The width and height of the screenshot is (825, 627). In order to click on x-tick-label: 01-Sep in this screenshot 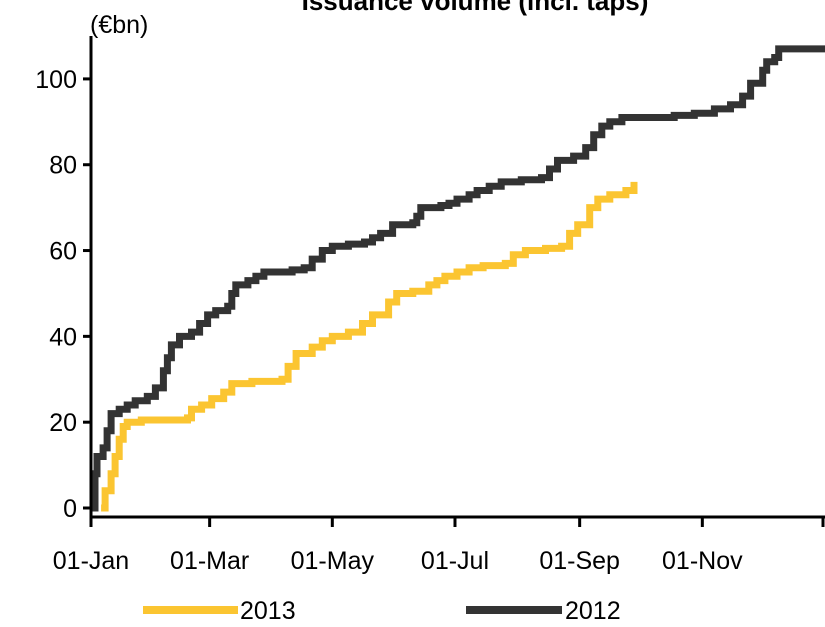, I will do `click(579, 561)`.